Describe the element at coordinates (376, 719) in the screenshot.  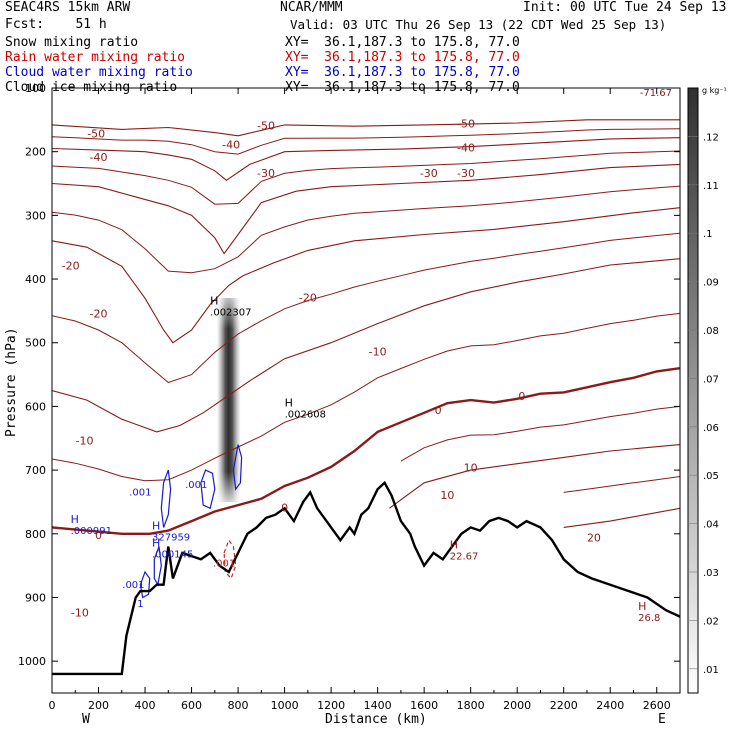
I see `x-axis-label: Distance (km)` at that location.